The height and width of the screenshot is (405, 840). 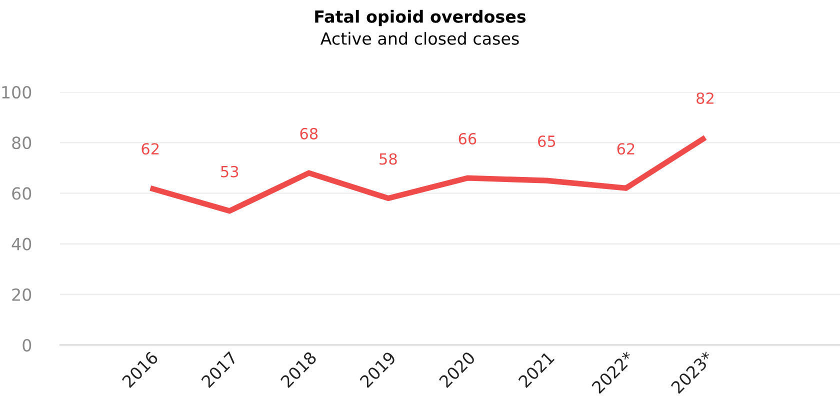 I want to click on data-label: 66, so click(x=467, y=138).